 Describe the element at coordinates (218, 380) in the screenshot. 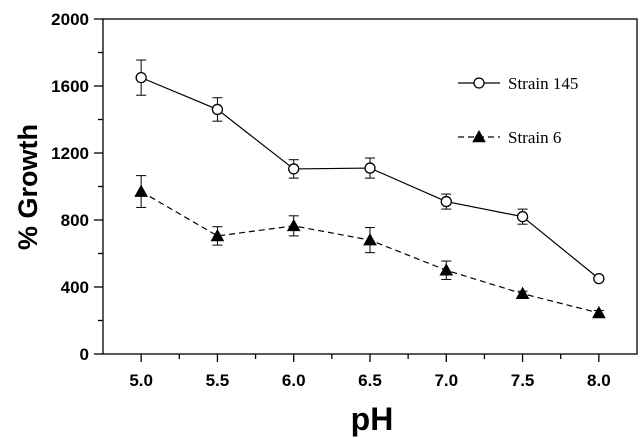

I see `x-tick-label: 5.5` at that location.